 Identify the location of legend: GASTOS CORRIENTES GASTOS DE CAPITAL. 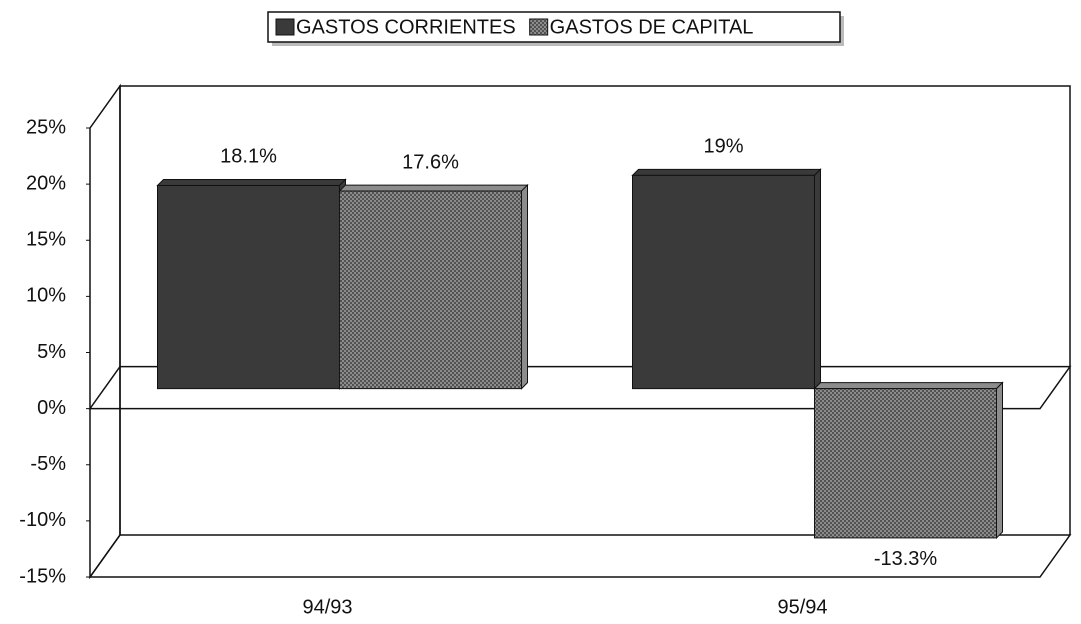
(555, 28).